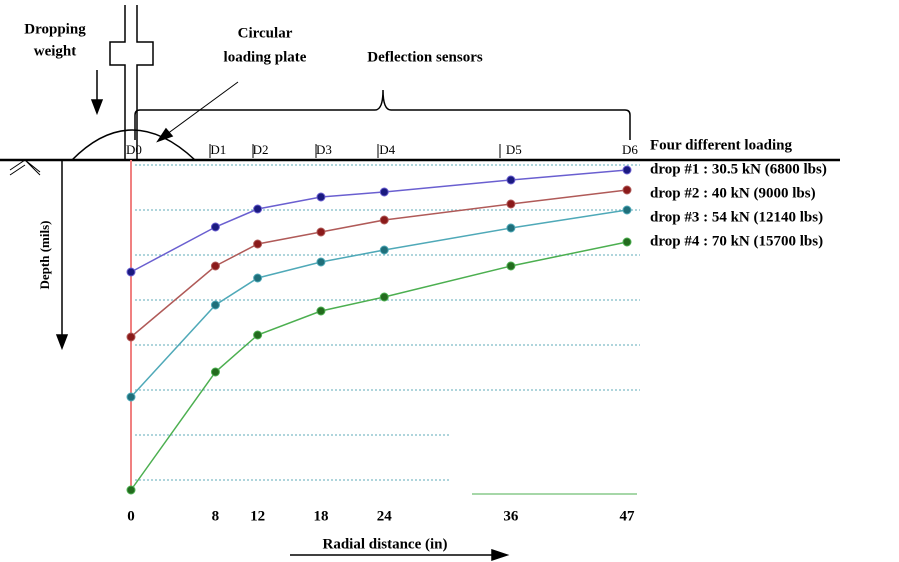 The width and height of the screenshot is (899, 562). What do you see at coordinates (514, 149) in the screenshot?
I see `sensor-label: D5` at bounding box center [514, 149].